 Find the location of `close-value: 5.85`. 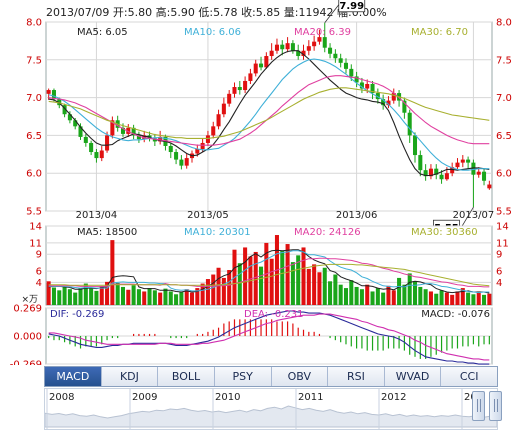

close-value: 5.85 is located at coordinates (268, 12).